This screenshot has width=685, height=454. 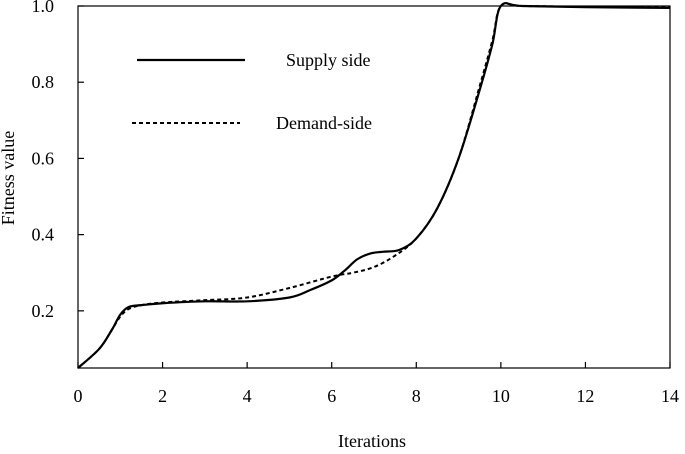 What do you see at coordinates (252, 91) in the screenshot?
I see `legend: Supply side Demand-side` at bounding box center [252, 91].